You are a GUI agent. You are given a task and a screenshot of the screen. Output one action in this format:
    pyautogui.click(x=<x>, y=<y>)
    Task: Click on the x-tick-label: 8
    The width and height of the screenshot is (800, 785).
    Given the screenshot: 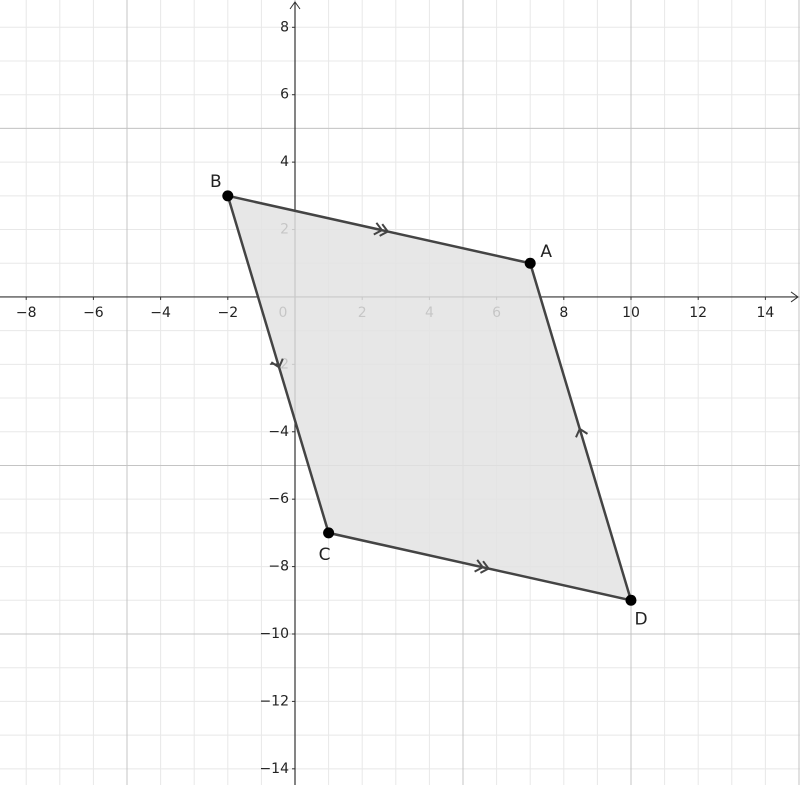 What is the action you would take?
    pyautogui.click(x=563, y=313)
    